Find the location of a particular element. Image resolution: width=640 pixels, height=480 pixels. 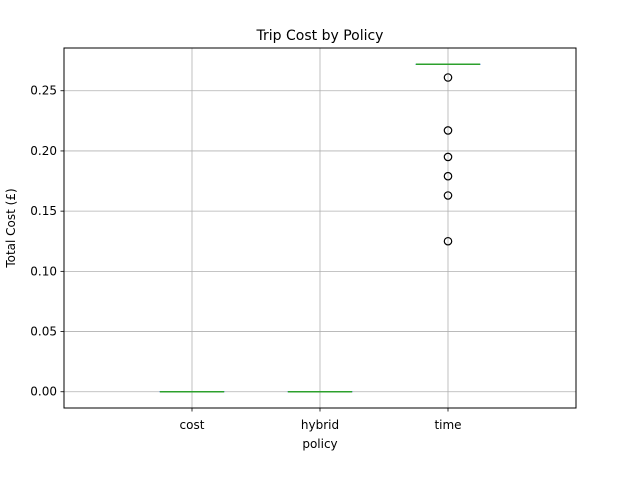

x-axis: cost hybrid time is located at coordinates (321, 420).